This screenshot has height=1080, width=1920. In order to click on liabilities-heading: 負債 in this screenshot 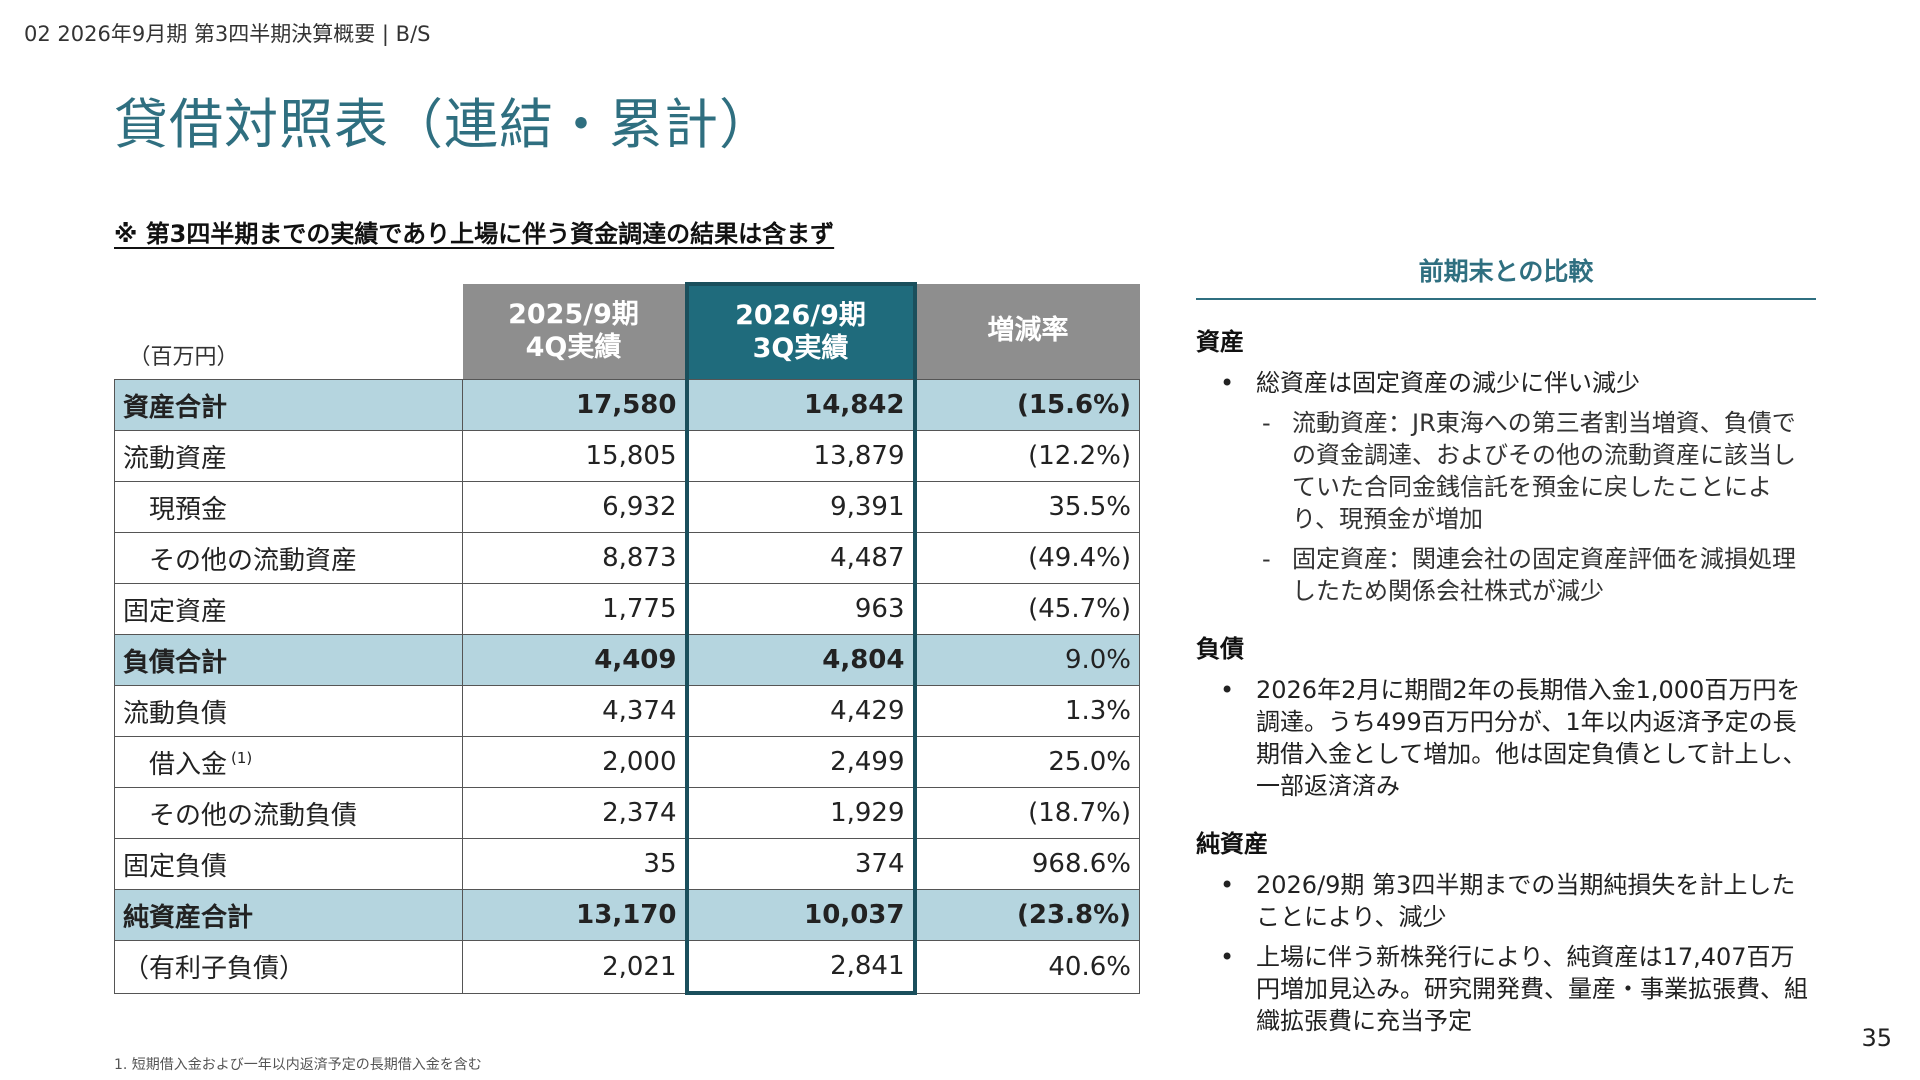, I will do `click(1220, 649)`.